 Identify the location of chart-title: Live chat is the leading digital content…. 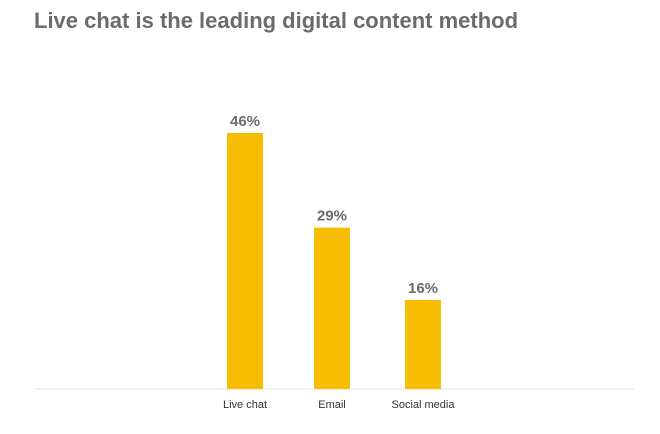
(276, 20).